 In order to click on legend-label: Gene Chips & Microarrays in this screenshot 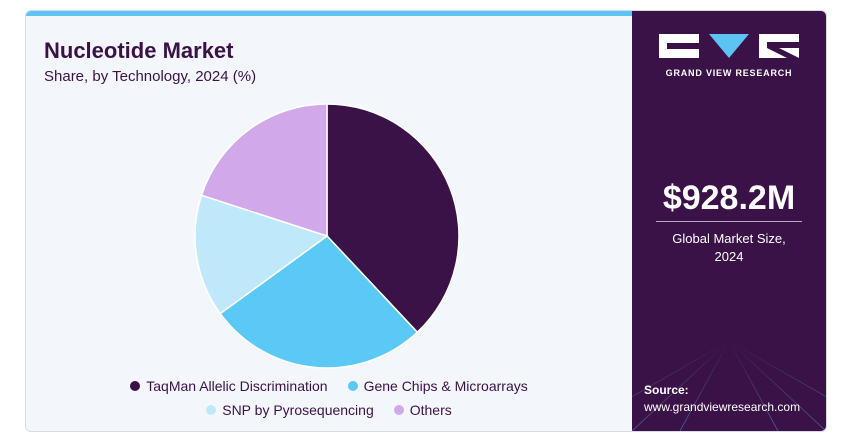, I will do `click(445, 386)`.